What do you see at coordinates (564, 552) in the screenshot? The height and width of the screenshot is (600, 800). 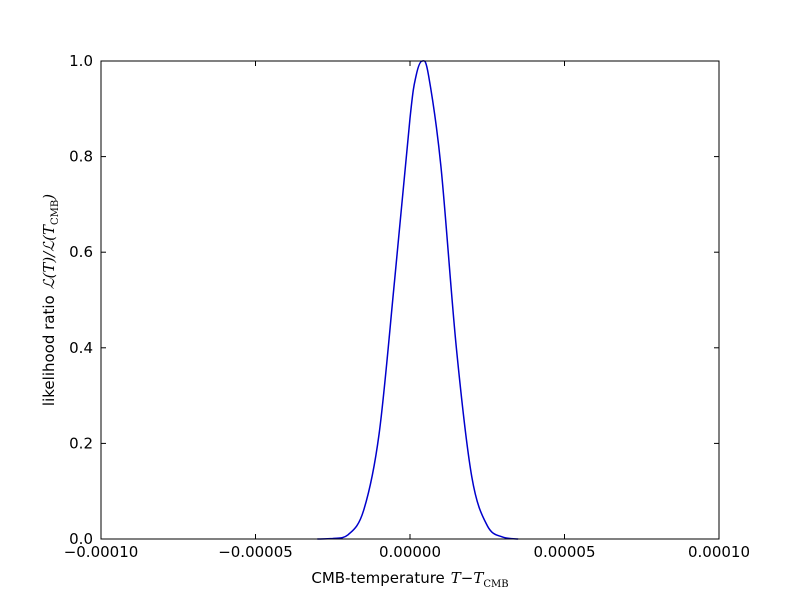 I see `x-tick-label: 0.00005` at bounding box center [564, 552].